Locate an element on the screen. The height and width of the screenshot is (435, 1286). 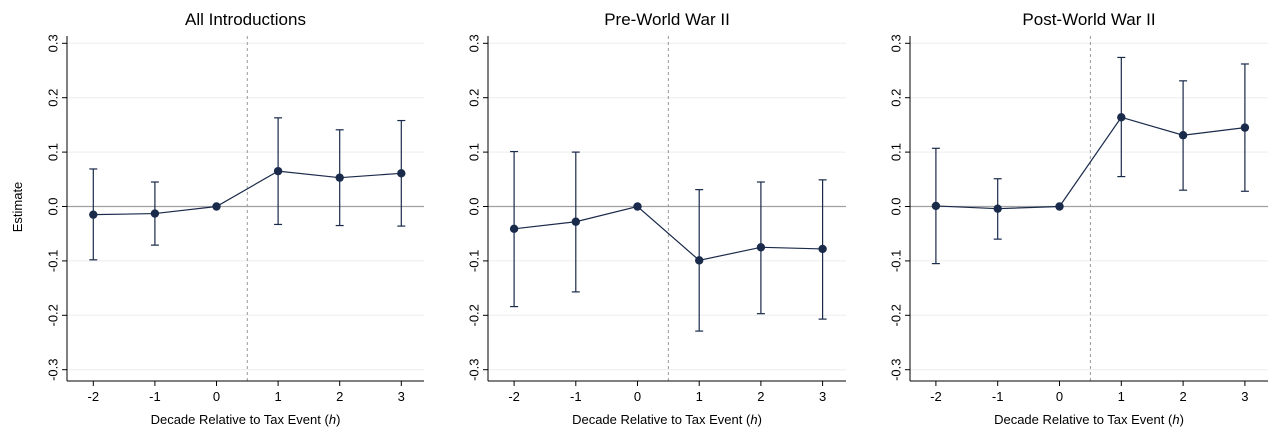
y-axis-label: Estimate is located at coordinates (17, 207).